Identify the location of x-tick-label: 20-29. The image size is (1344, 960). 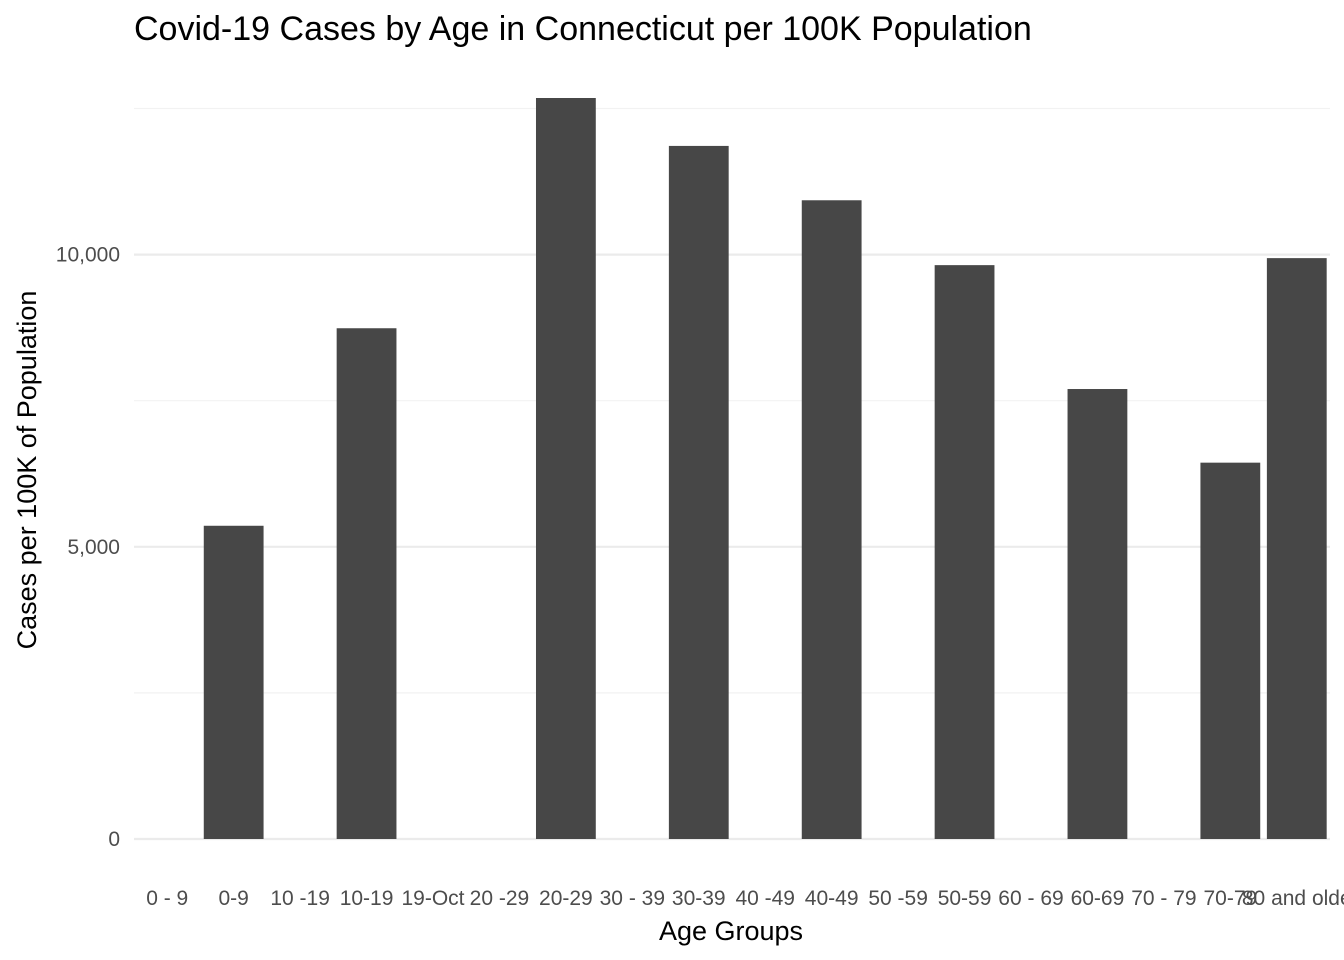
(566, 898).